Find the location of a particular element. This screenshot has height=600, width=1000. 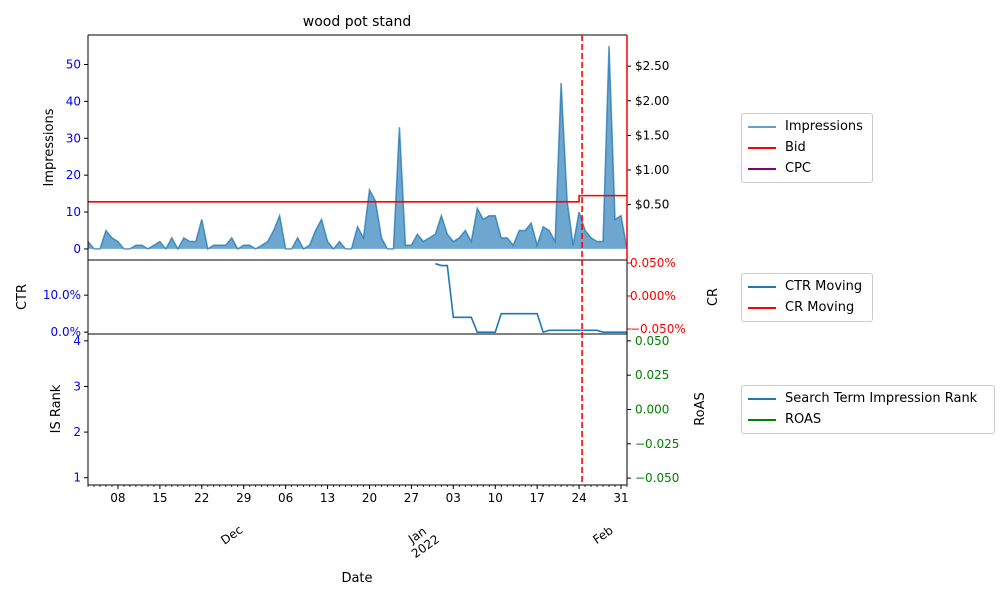

legend-item-roas: ROAS is located at coordinates (868, 419).